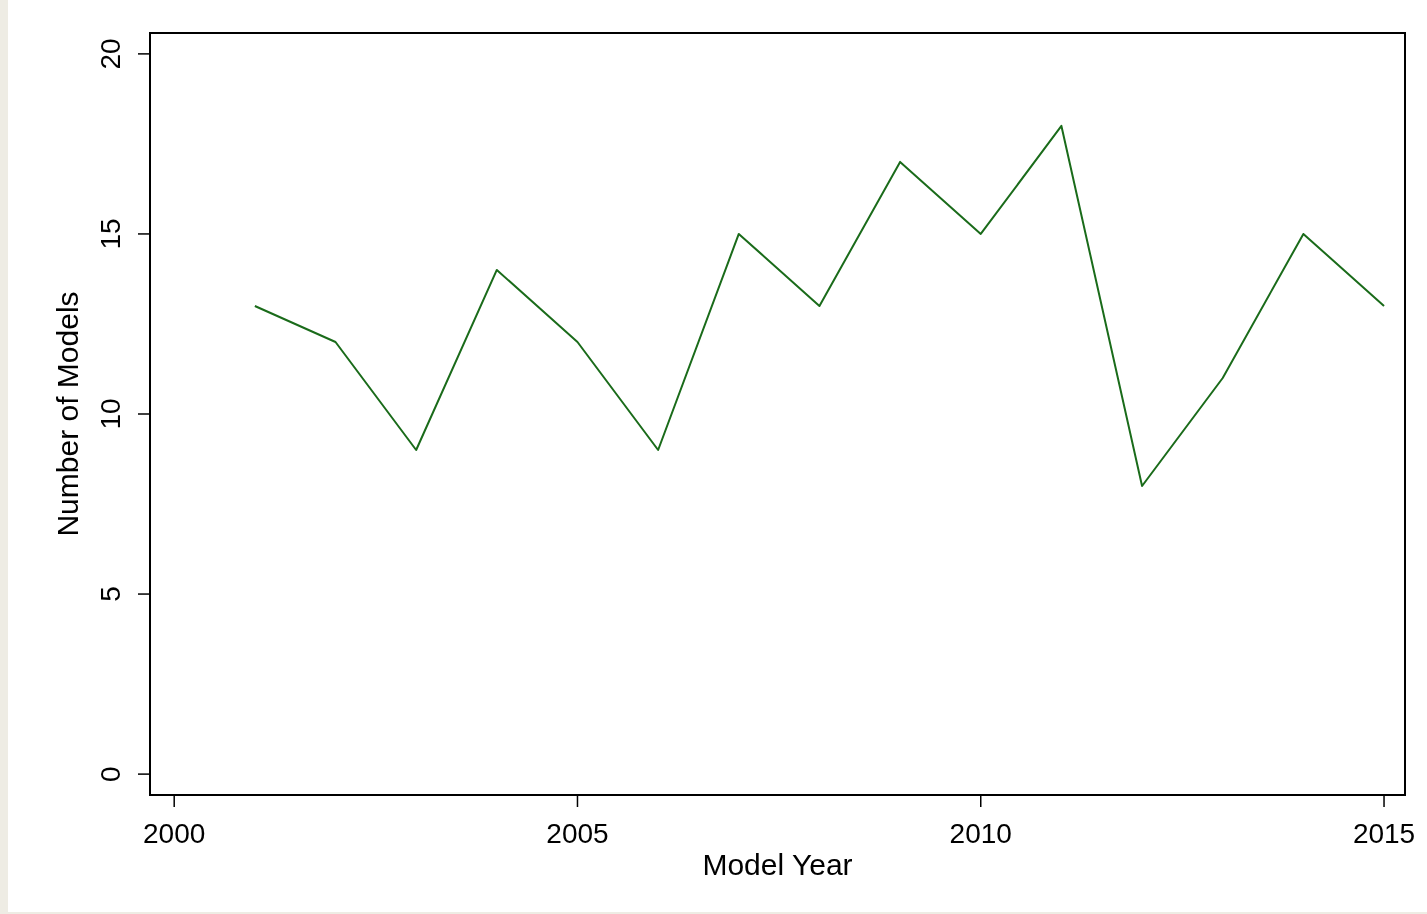 This screenshot has height=914, width=1427. What do you see at coordinates (110, 234) in the screenshot?
I see `y-tick-label: 15` at bounding box center [110, 234].